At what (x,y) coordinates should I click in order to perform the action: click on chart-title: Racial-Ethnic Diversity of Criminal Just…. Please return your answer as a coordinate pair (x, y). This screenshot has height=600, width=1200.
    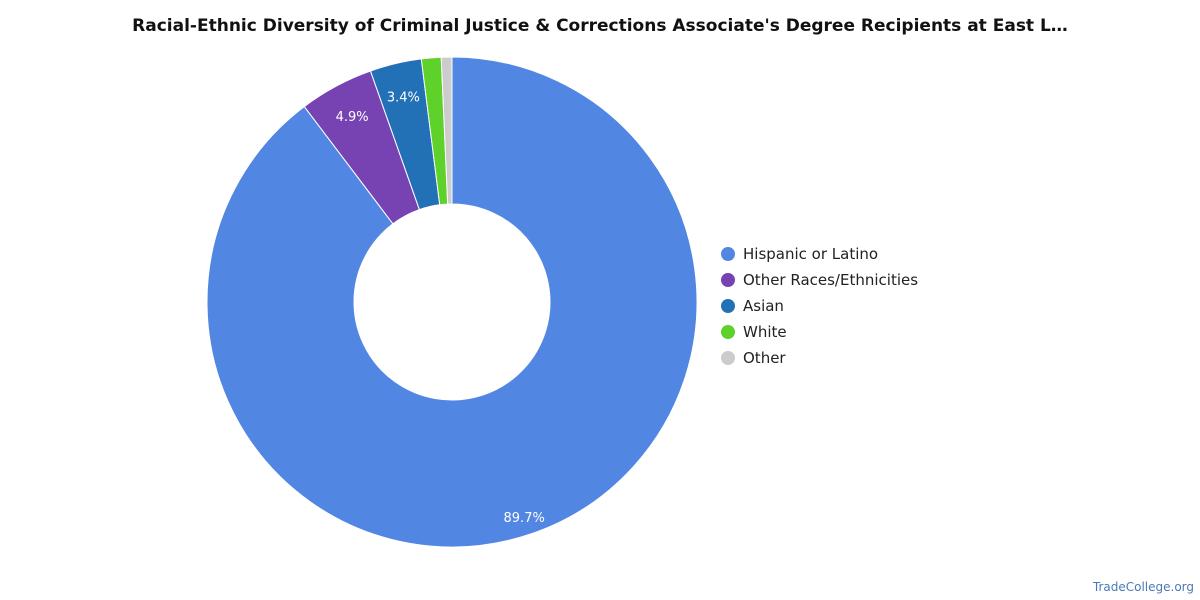
    Looking at the image, I should click on (600, 26).